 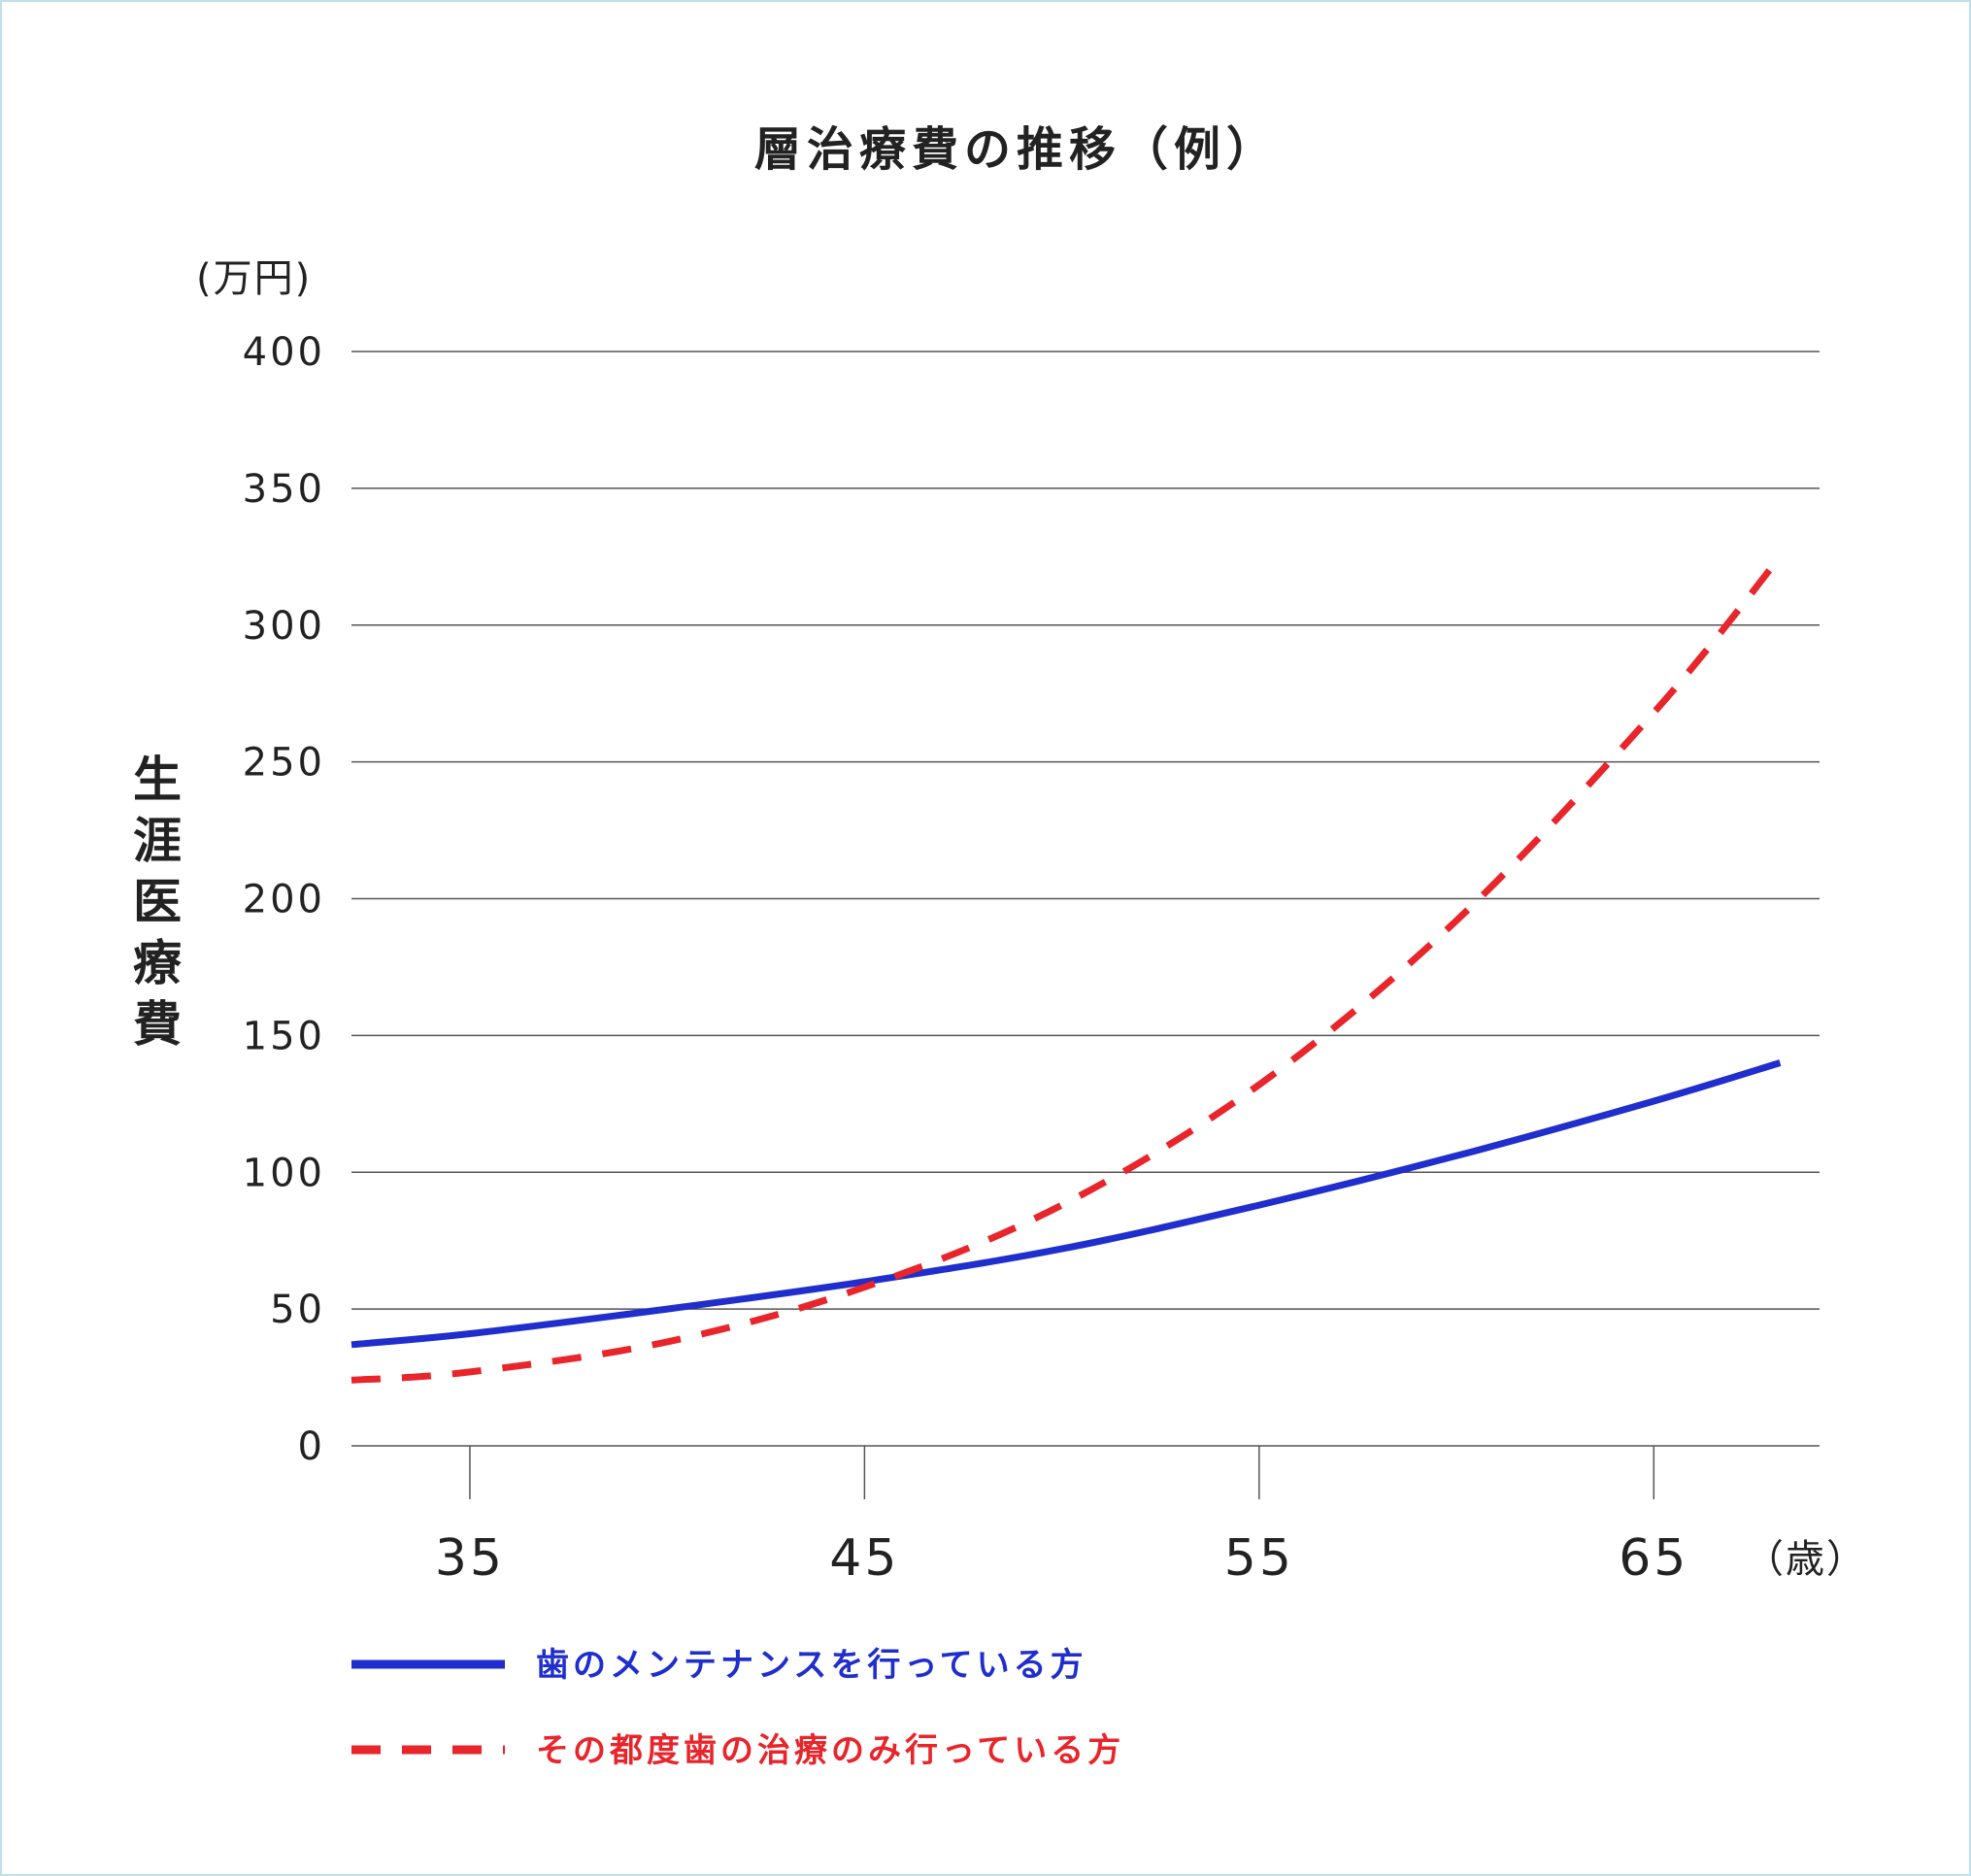 What do you see at coordinates (284, 764) in the screenshot?
I see `y-tick-label: 250` at bounding box center [284, 764].